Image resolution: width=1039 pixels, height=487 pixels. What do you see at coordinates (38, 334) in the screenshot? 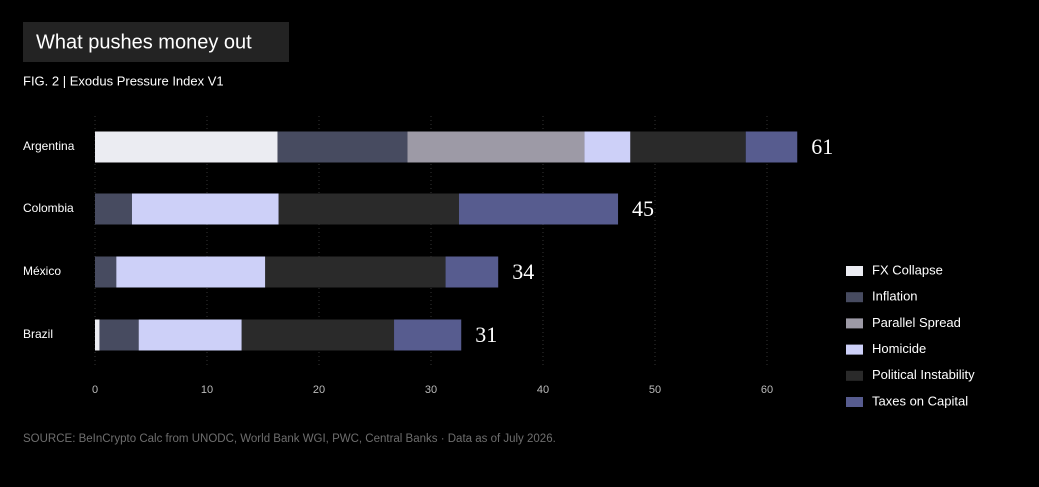
I see `y-tick-label: Brazil` at bounding box center [38, 334].